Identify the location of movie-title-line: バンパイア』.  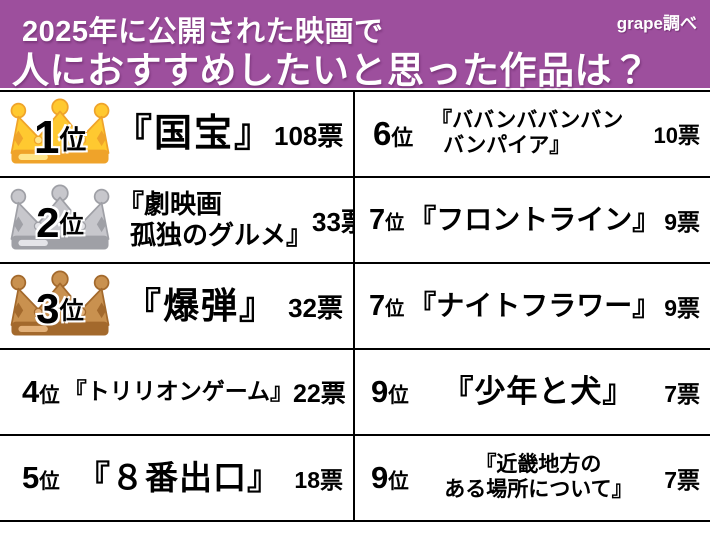
(507, 145).